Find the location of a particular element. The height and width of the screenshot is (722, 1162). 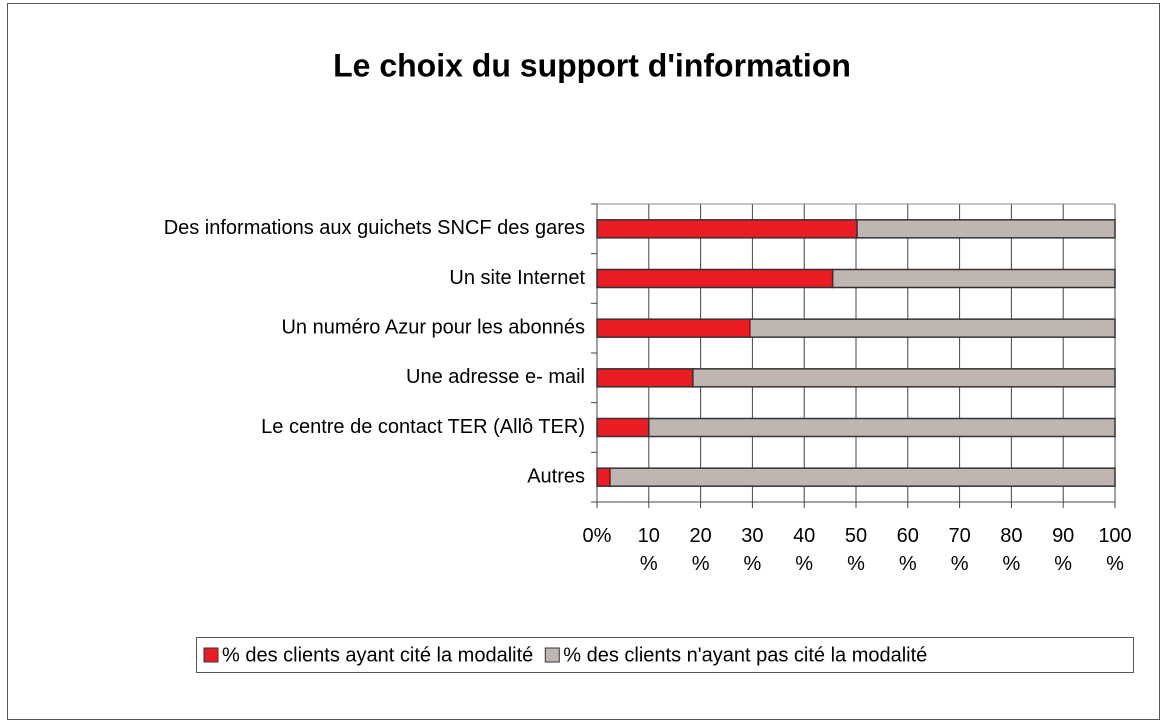

y-tick-label: Autres is located at coordinates (556, 476).